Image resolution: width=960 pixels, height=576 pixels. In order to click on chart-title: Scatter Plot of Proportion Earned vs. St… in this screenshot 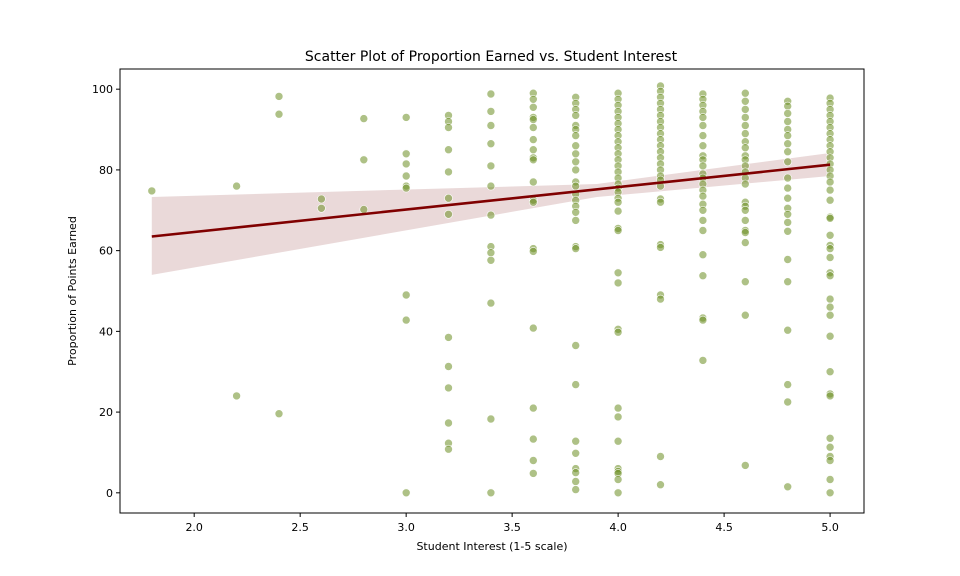, I will do `click(491, 57)`.